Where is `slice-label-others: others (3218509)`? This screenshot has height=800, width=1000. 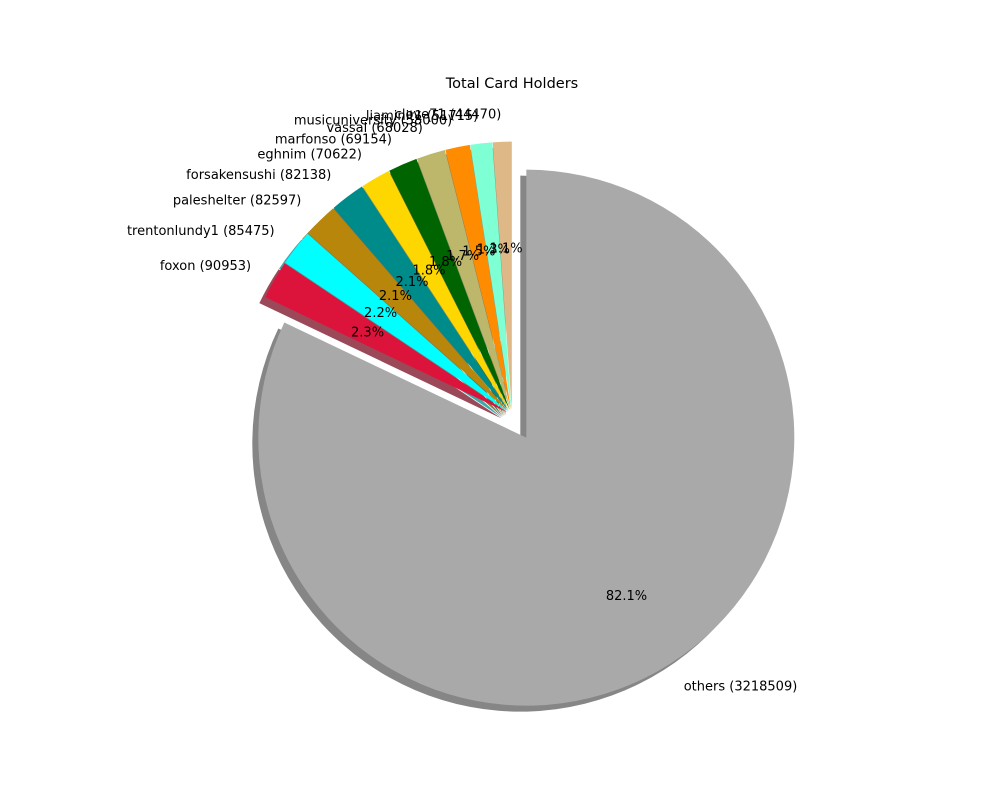
slice-label-others: others (3218509) is located at coordinates (741, 686).